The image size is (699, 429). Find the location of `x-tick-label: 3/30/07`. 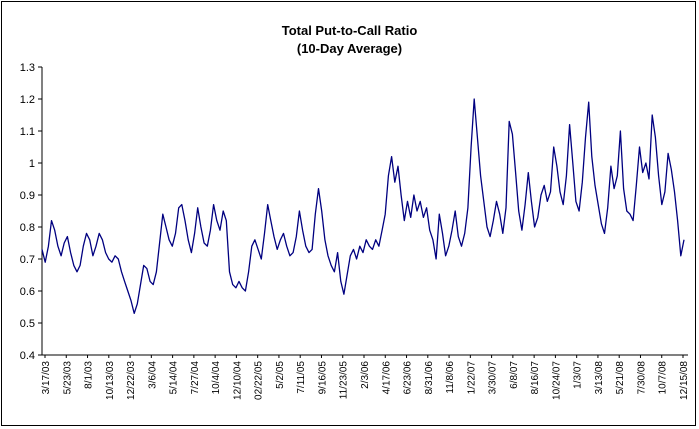

x-tick-label: 3/30/07 is located at coordinates (493, 378).